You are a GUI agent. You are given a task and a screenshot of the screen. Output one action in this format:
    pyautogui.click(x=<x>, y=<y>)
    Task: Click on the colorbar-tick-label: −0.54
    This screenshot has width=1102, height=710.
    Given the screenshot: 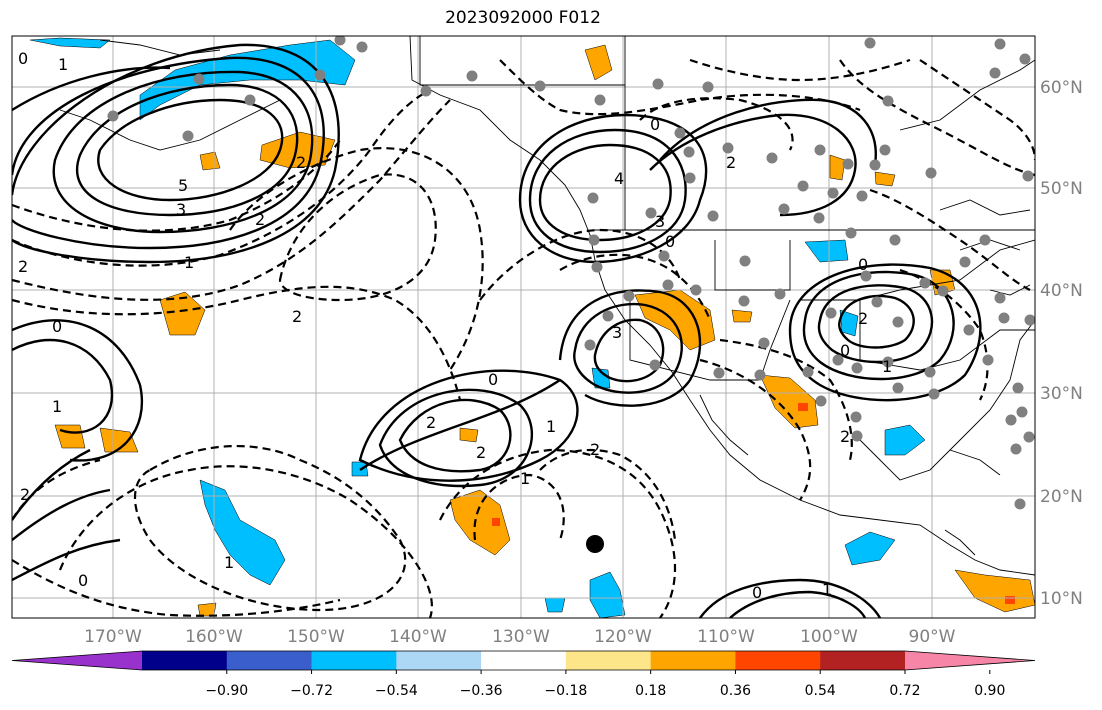 What is the action you would take?
    pyautogui.click(x=396, y=691)
    